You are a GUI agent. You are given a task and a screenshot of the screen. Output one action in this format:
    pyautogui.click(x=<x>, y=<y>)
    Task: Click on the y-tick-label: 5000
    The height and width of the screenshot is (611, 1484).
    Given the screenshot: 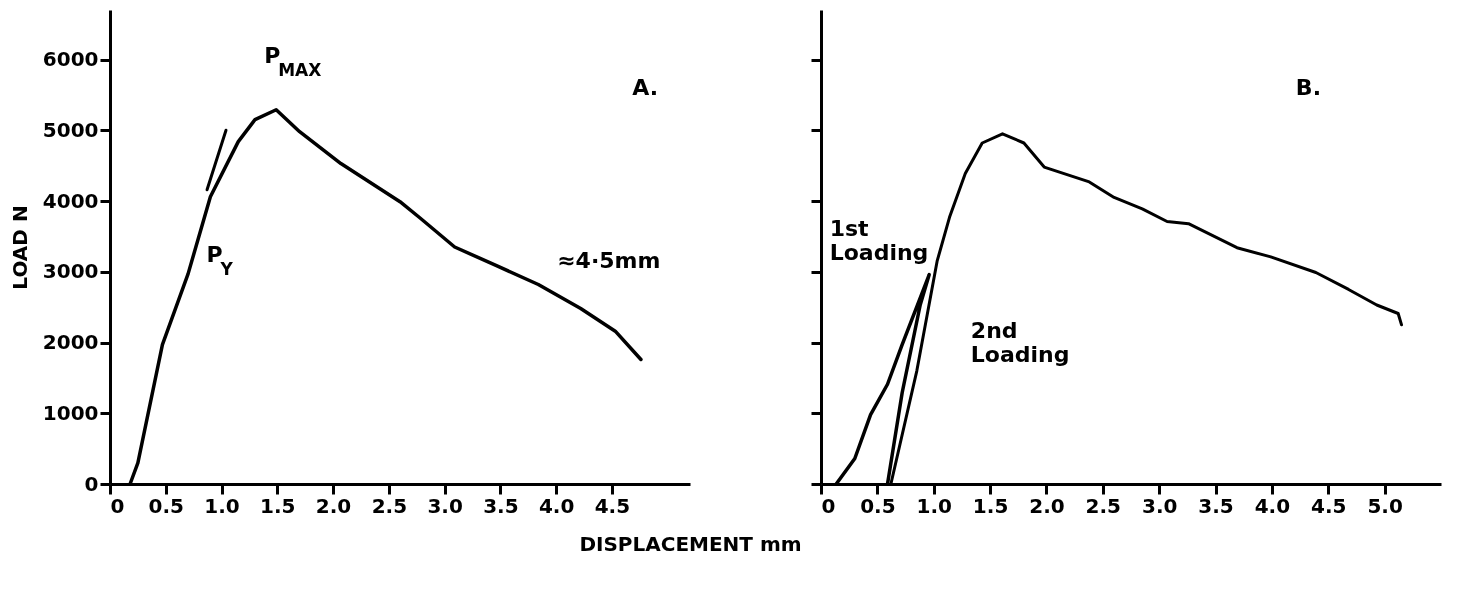 What is the action you would take?
    pyautogui.click(x=70, y=129)
    